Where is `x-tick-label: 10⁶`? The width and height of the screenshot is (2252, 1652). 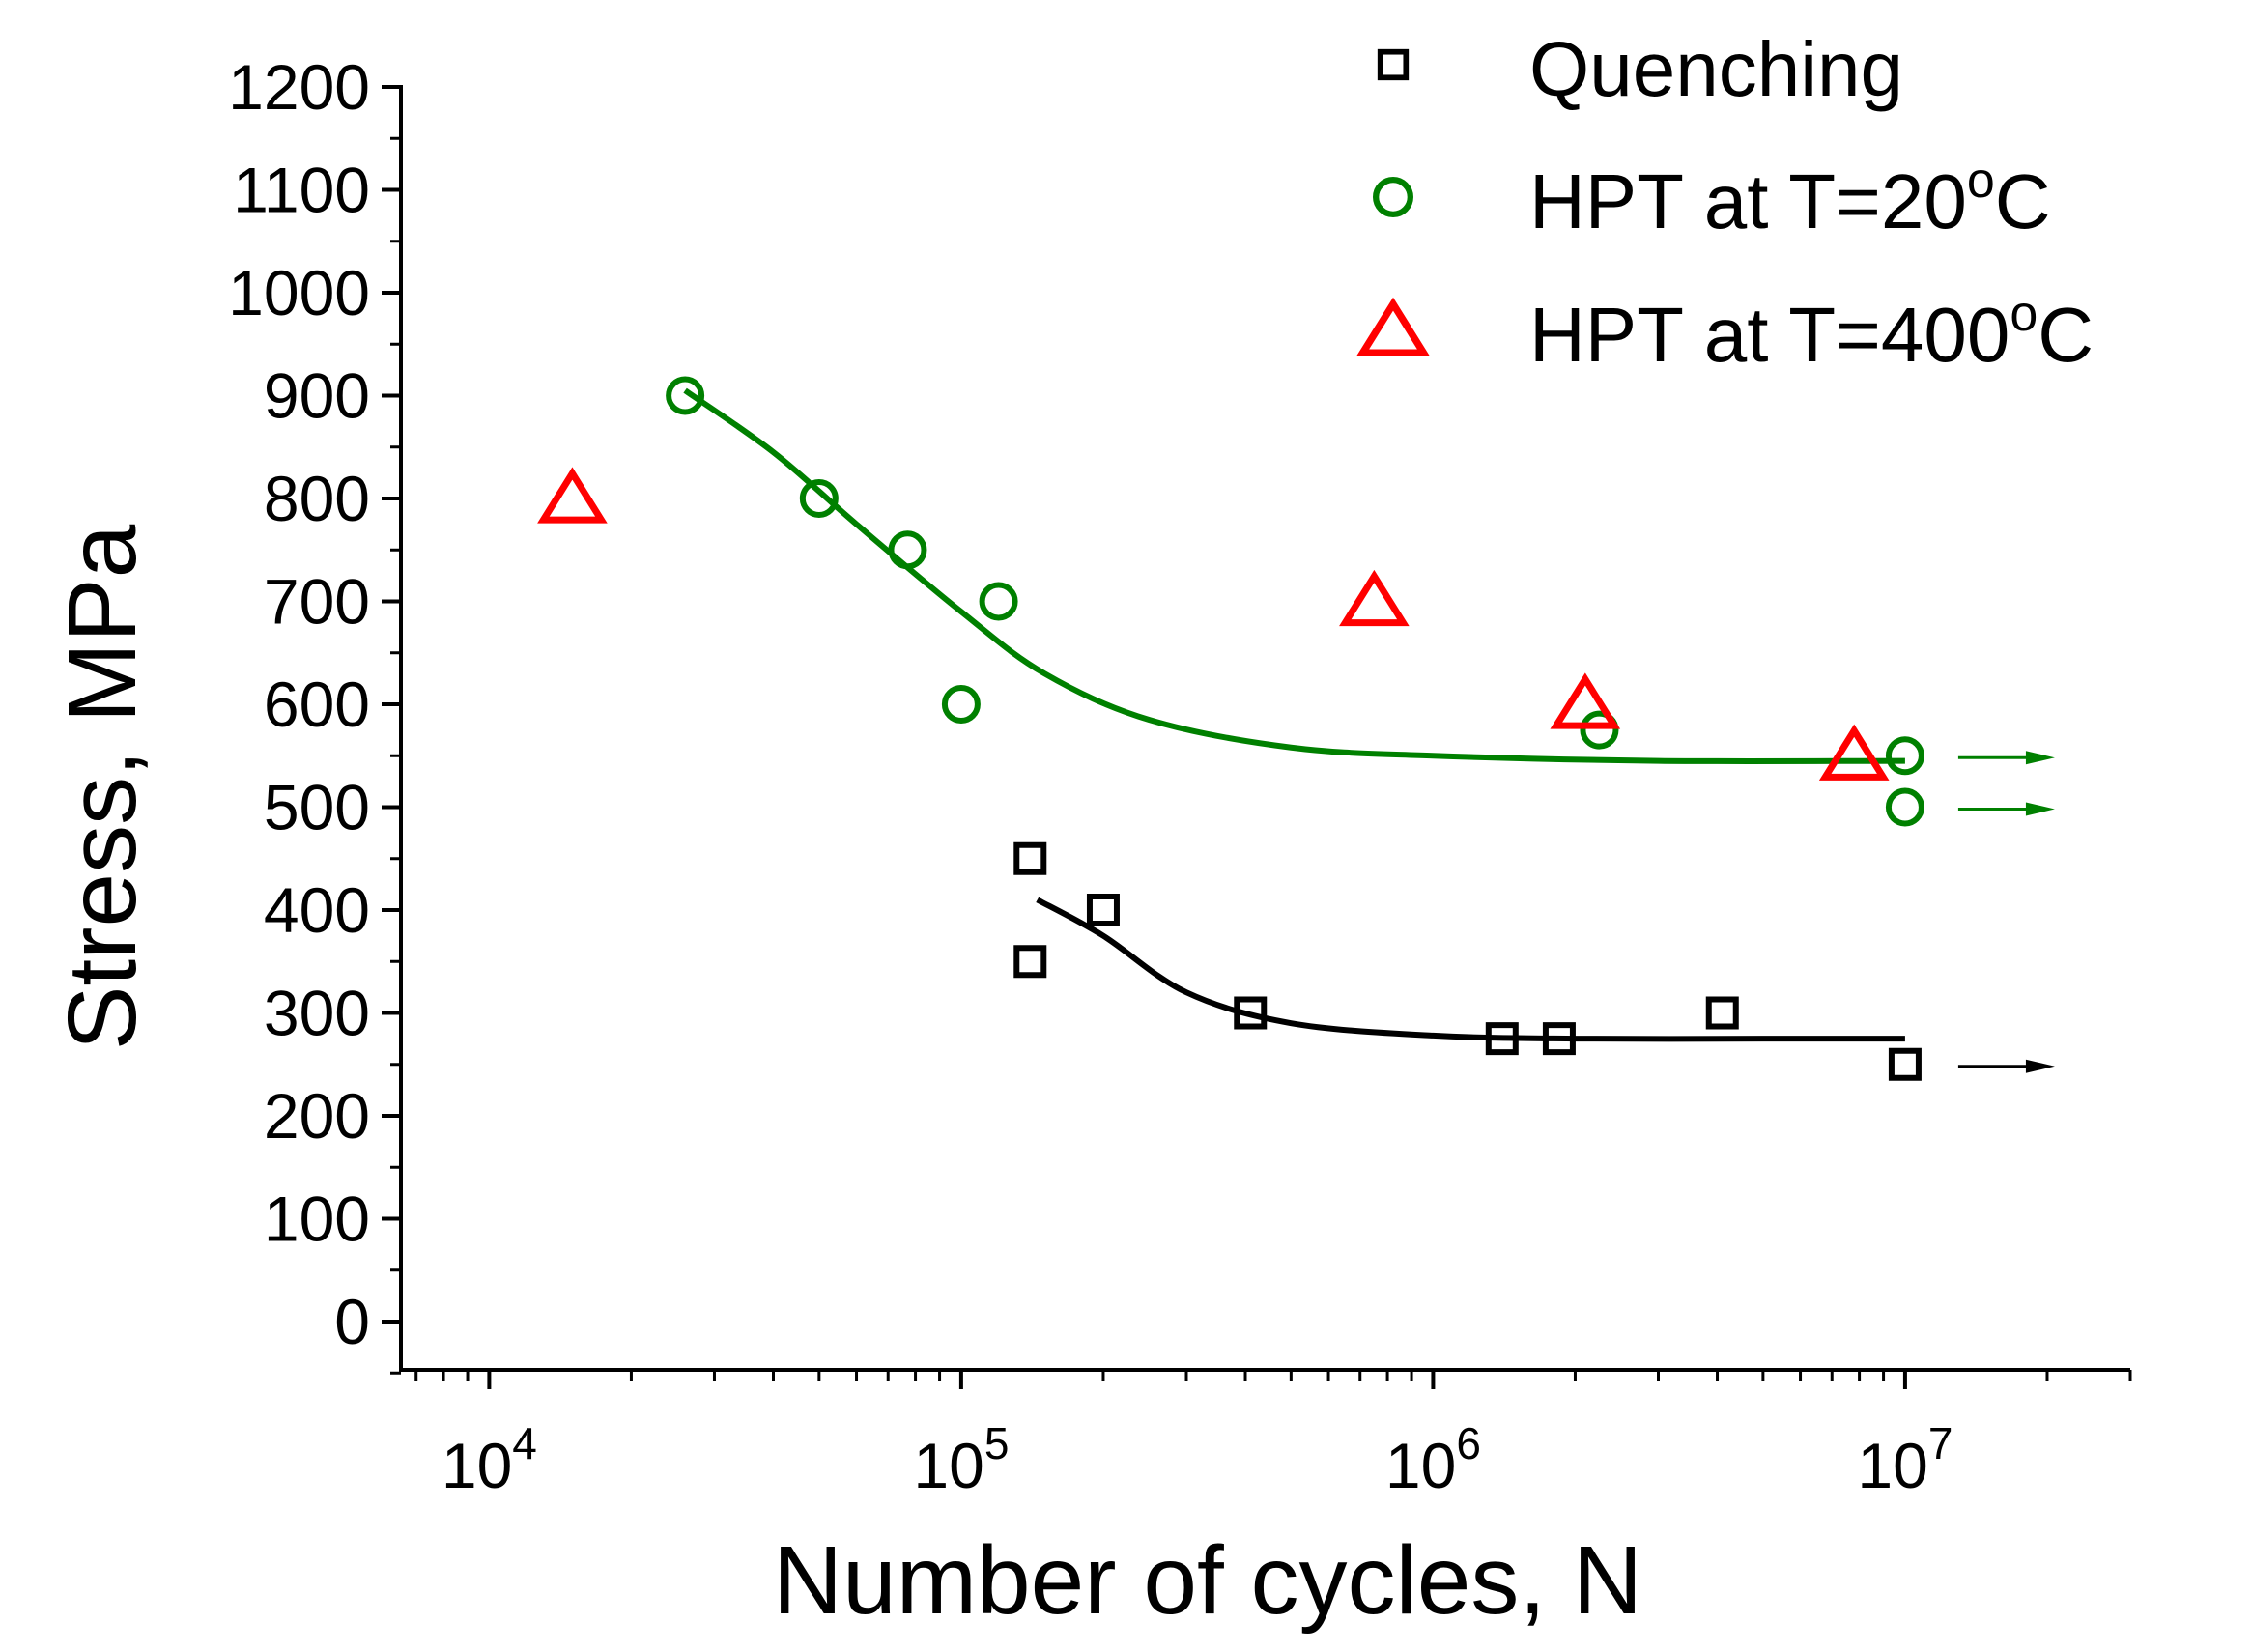
x-tick-label: 10⁶ is located at coordinates (1433, 1459).